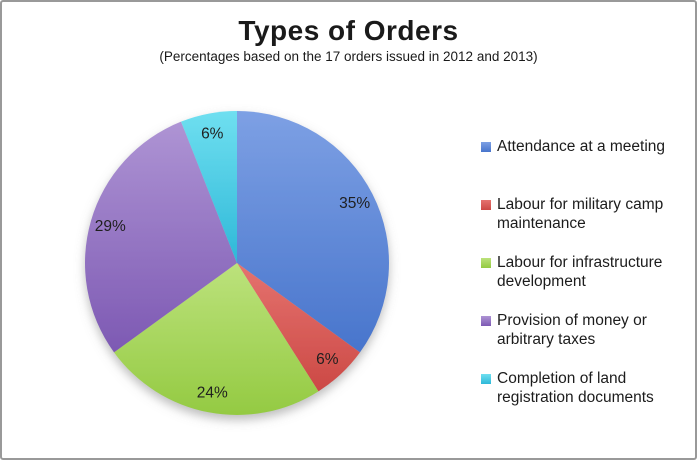 Image resolution: width=697 pixels, height=460 pixels. I want to click on legend-item-label: Labour for infrastructure development, so click(580, 272).